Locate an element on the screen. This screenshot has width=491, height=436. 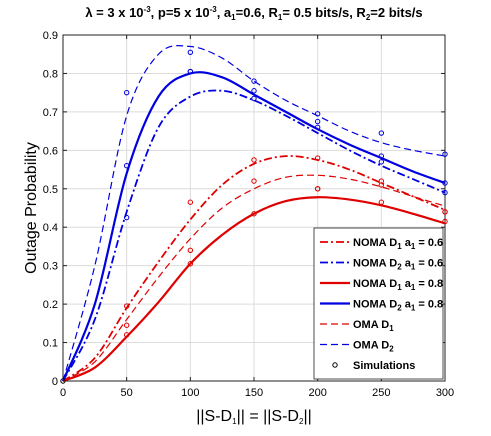
y-tick-label: 0.8 is located at coordinates (50, 74).